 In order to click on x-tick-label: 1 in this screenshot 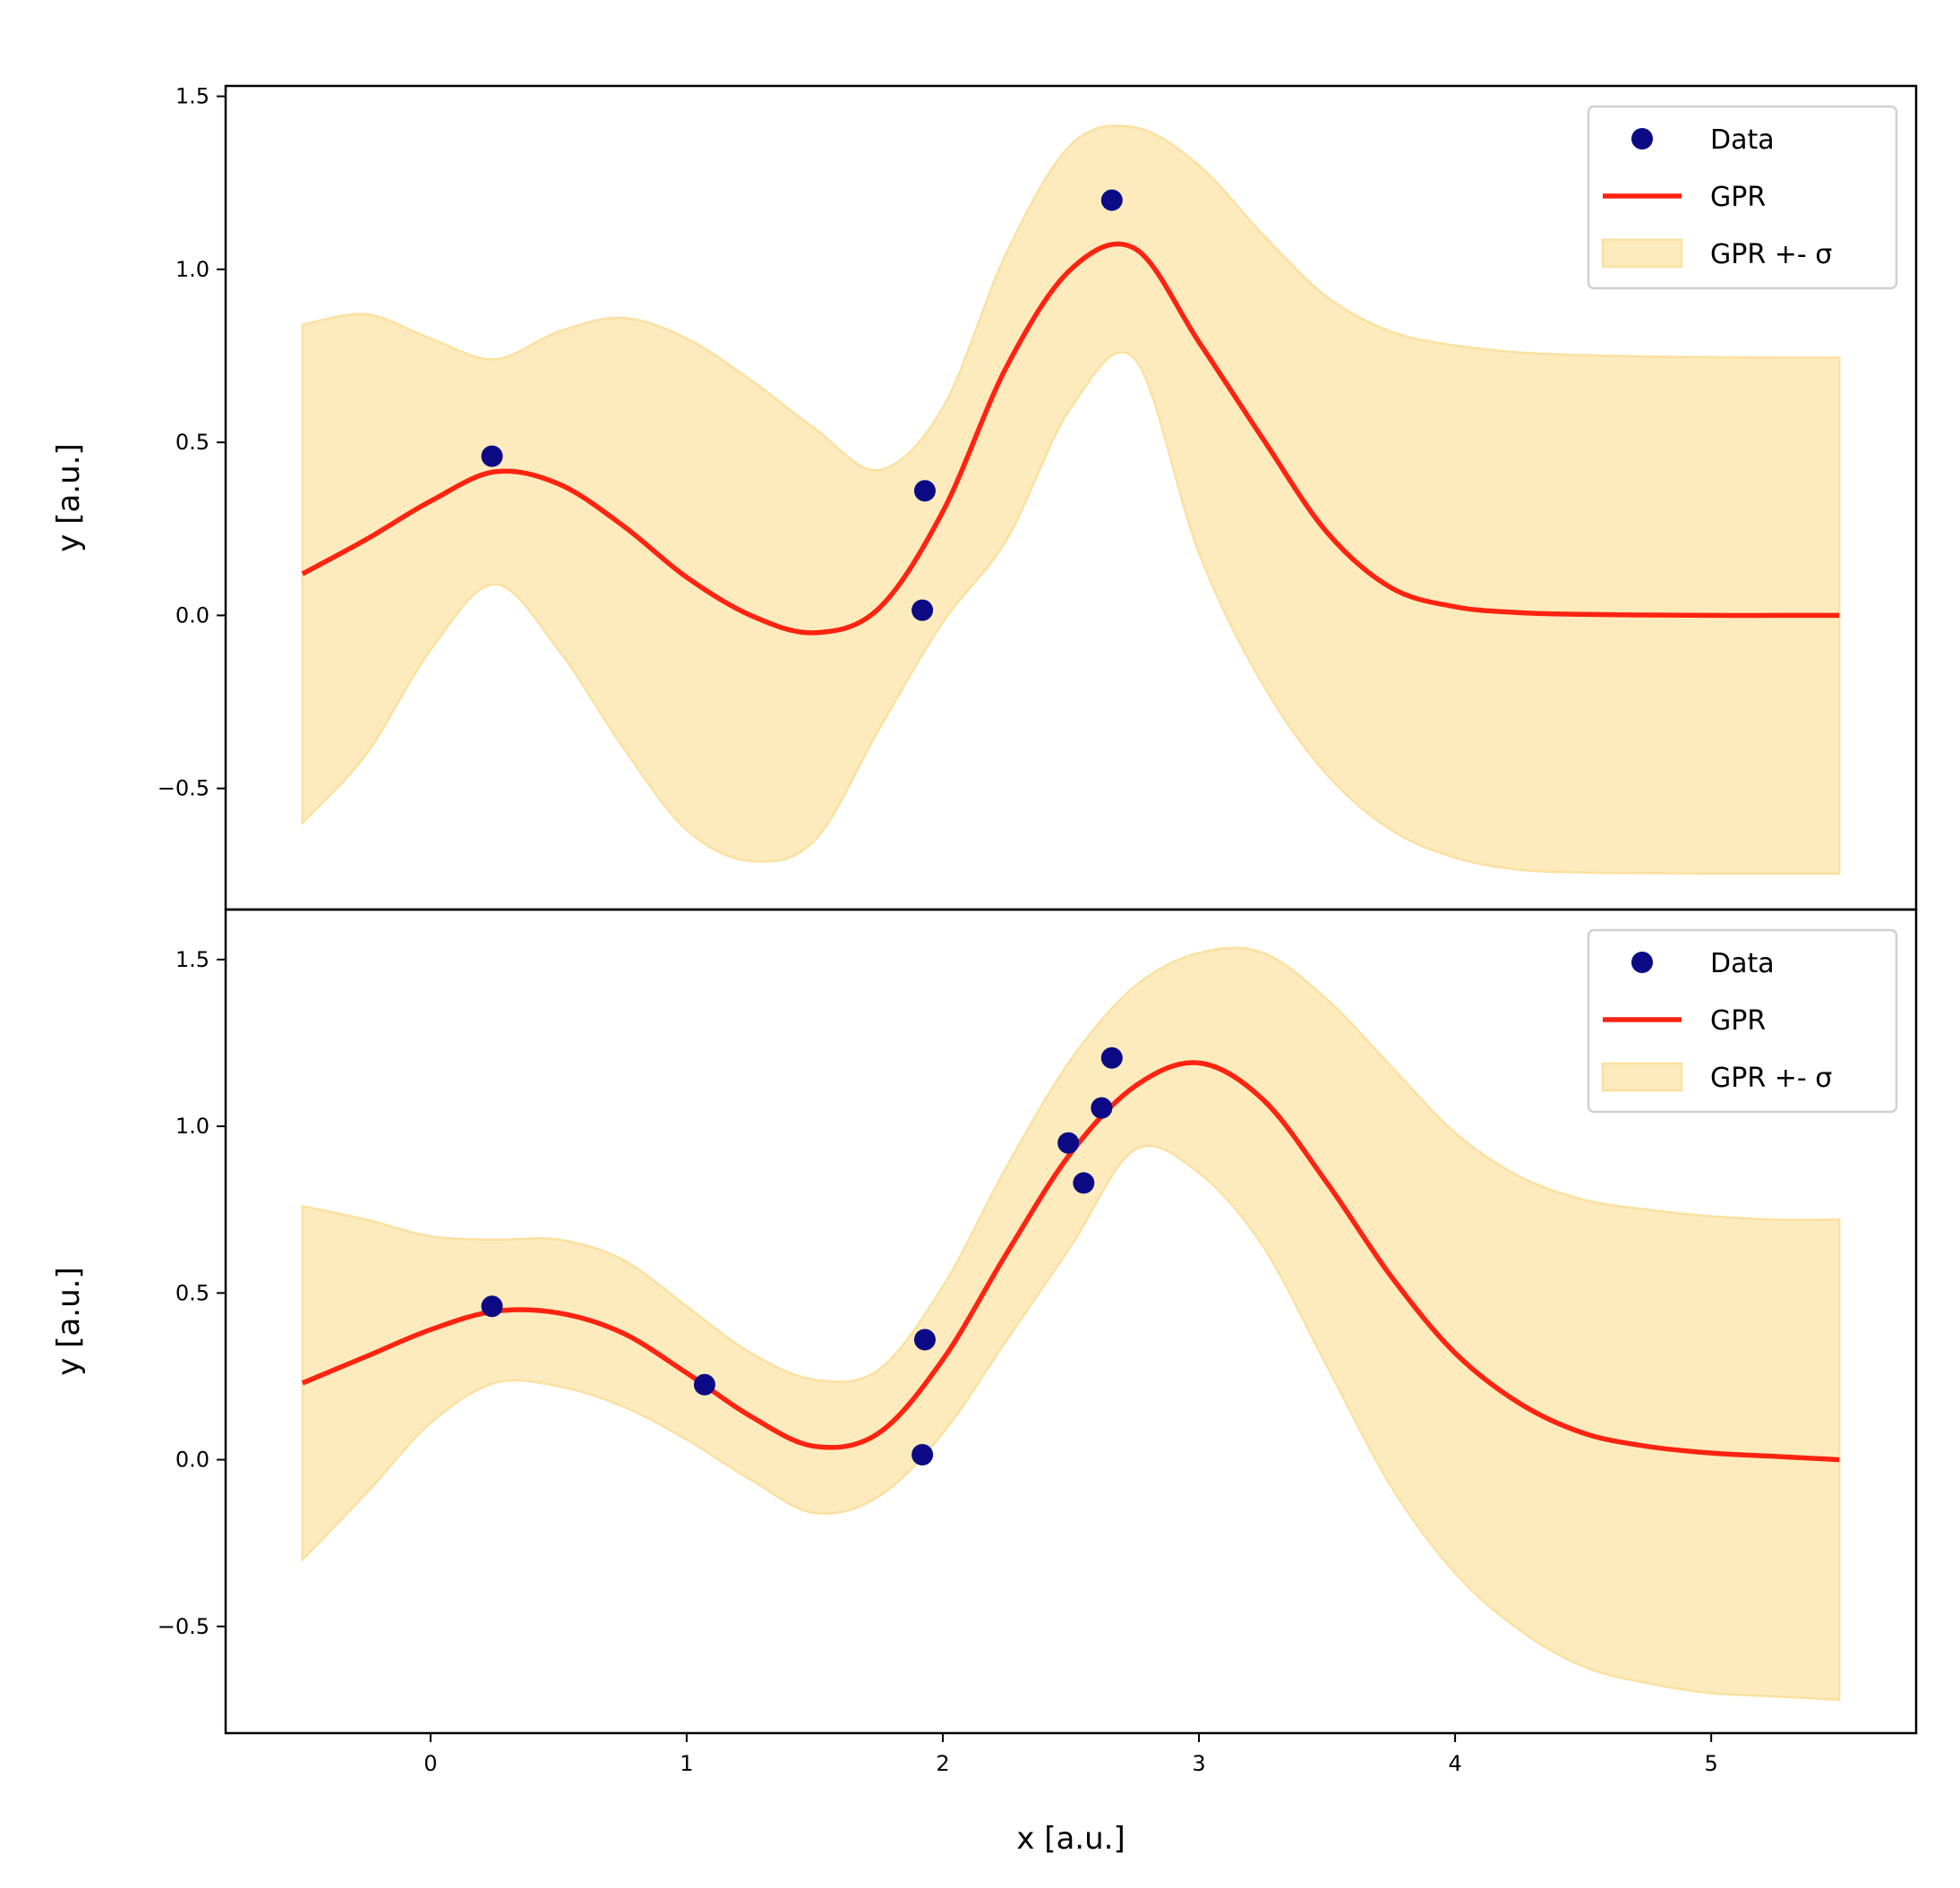, I will do `click(686, 1763)`.